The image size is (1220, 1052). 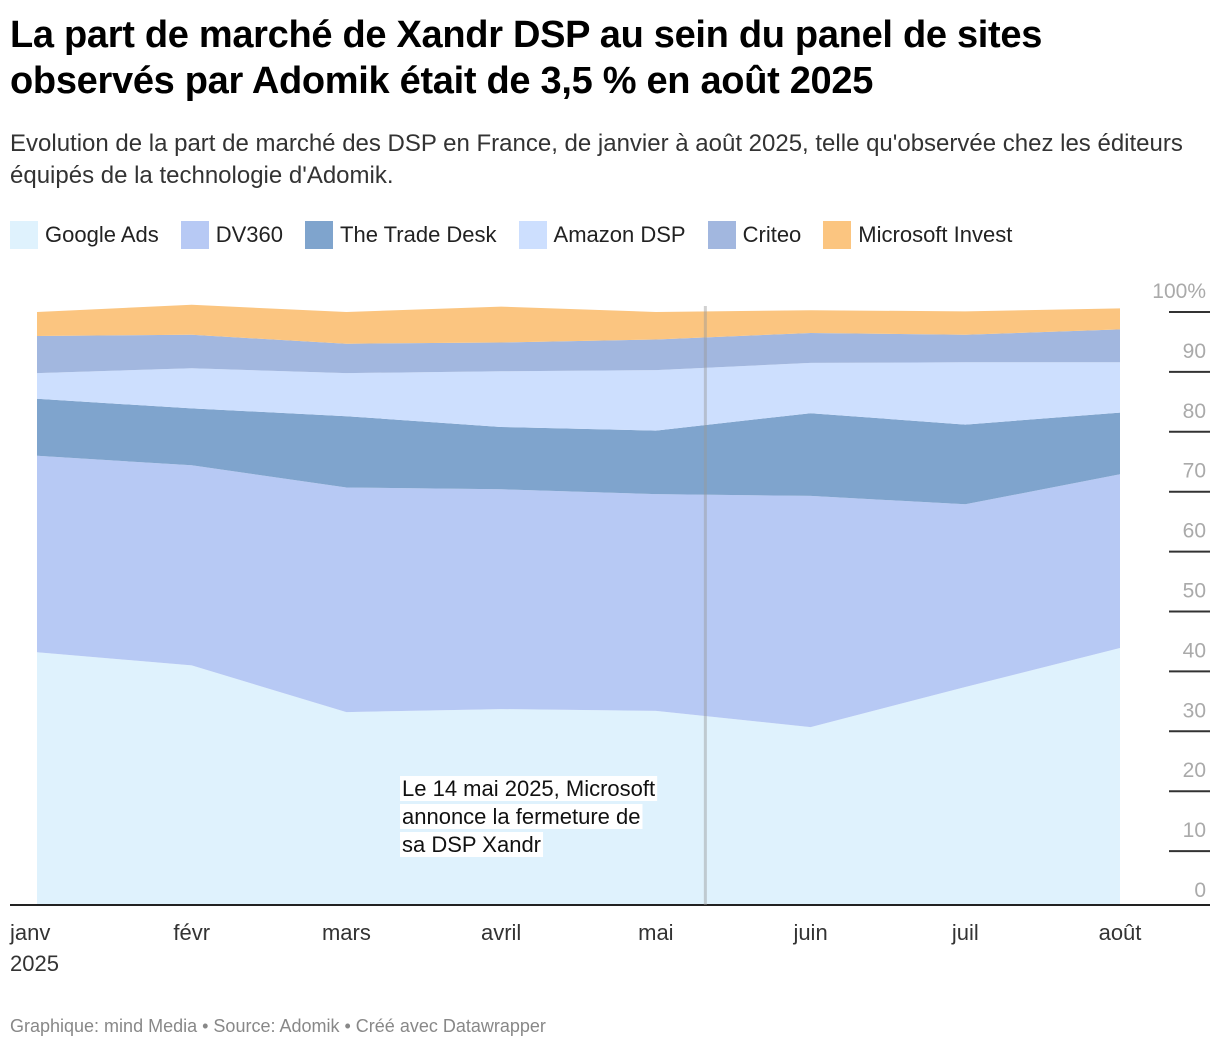 I want to click on x-tick-label: févr, so click(x=191, y=932).